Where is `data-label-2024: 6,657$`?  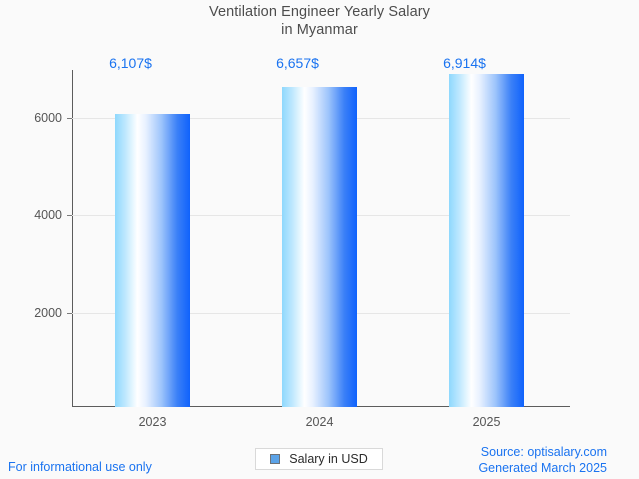 data-label-2024: 6,657$ is located at coordinates (297, 63).